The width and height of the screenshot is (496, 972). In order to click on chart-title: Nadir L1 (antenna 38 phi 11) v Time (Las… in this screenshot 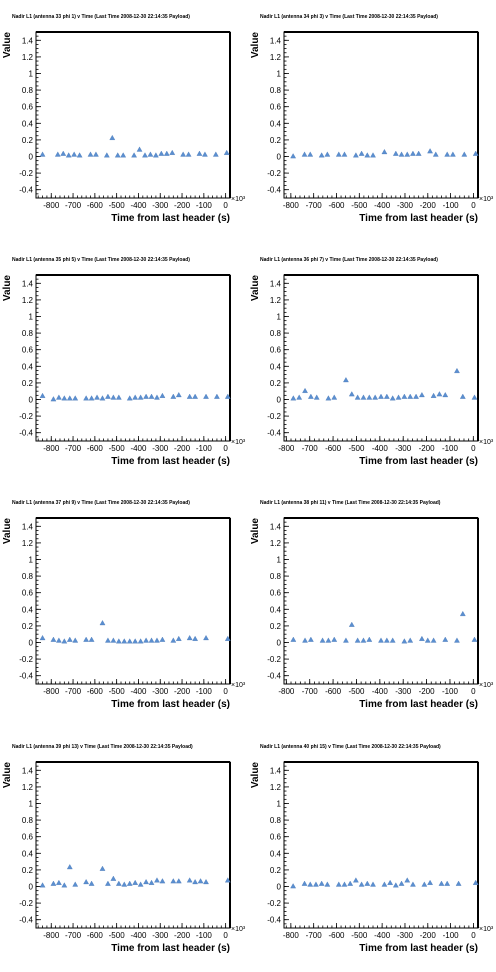, I will do `click(350, 503)`.